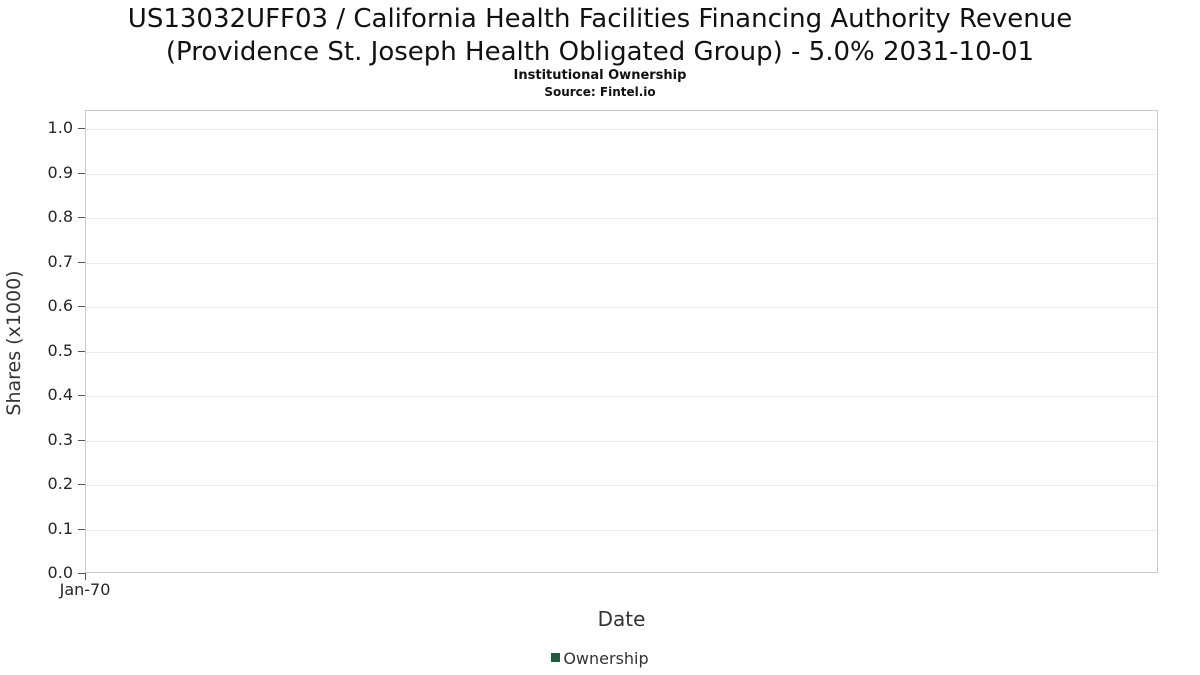  What do you see at coordinates (60, 261) in the screenshot?
I see `y-tick-label: 0.7` at bounding box center [60, 261].